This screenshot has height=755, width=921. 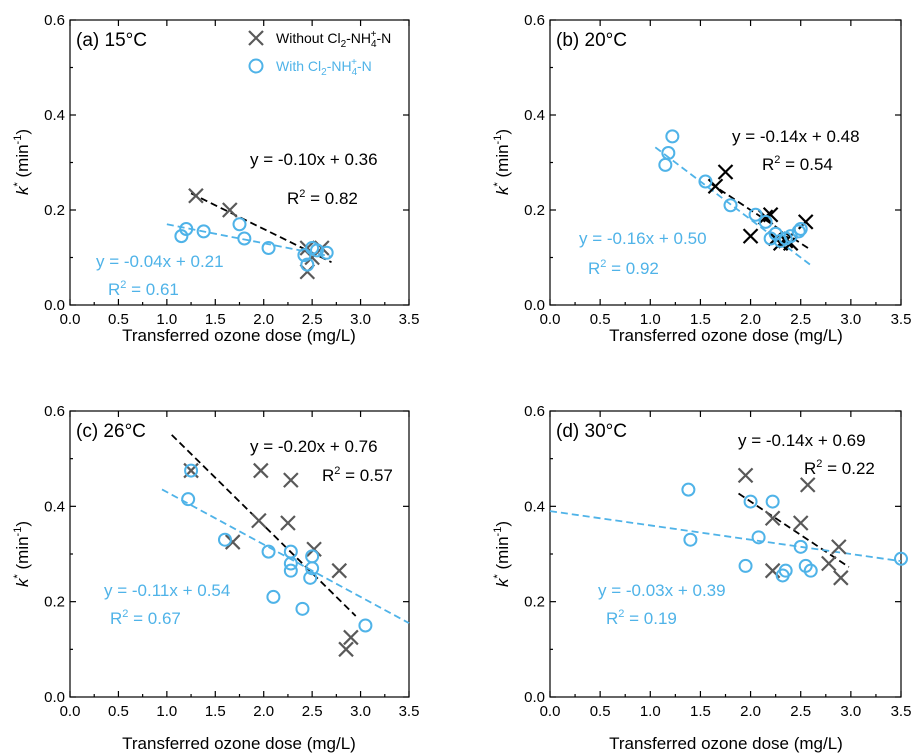 I want to click on y-axis-title: k* (min-1), so click(x=22, y=162).